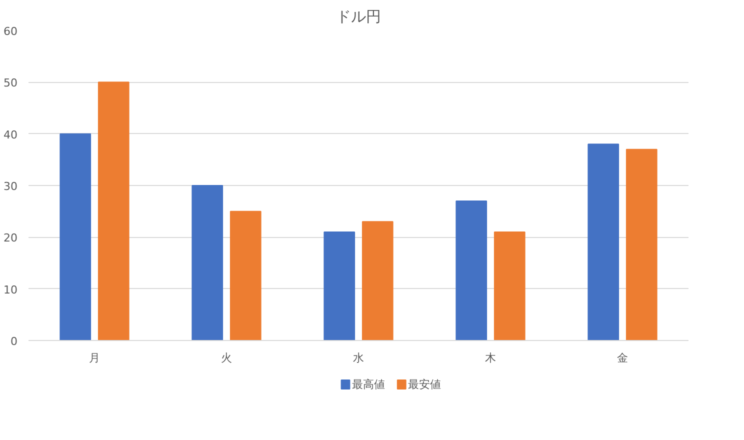 The height and width of the screenshot is (440, 744). What do you see at coordinates (369, 384) in the screenshot?
I see `legend-label: 最高値` at bounding box center [369, 384].